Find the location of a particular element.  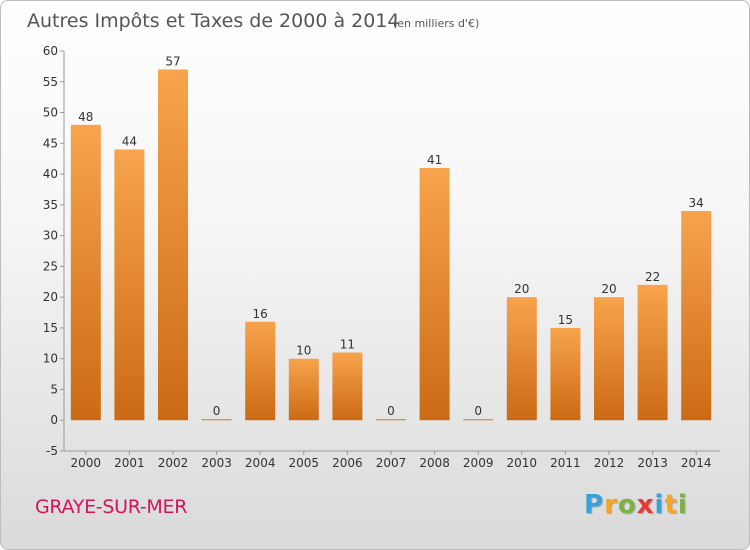

x-tick-label: 2006 is located at coordinates (347, 463).